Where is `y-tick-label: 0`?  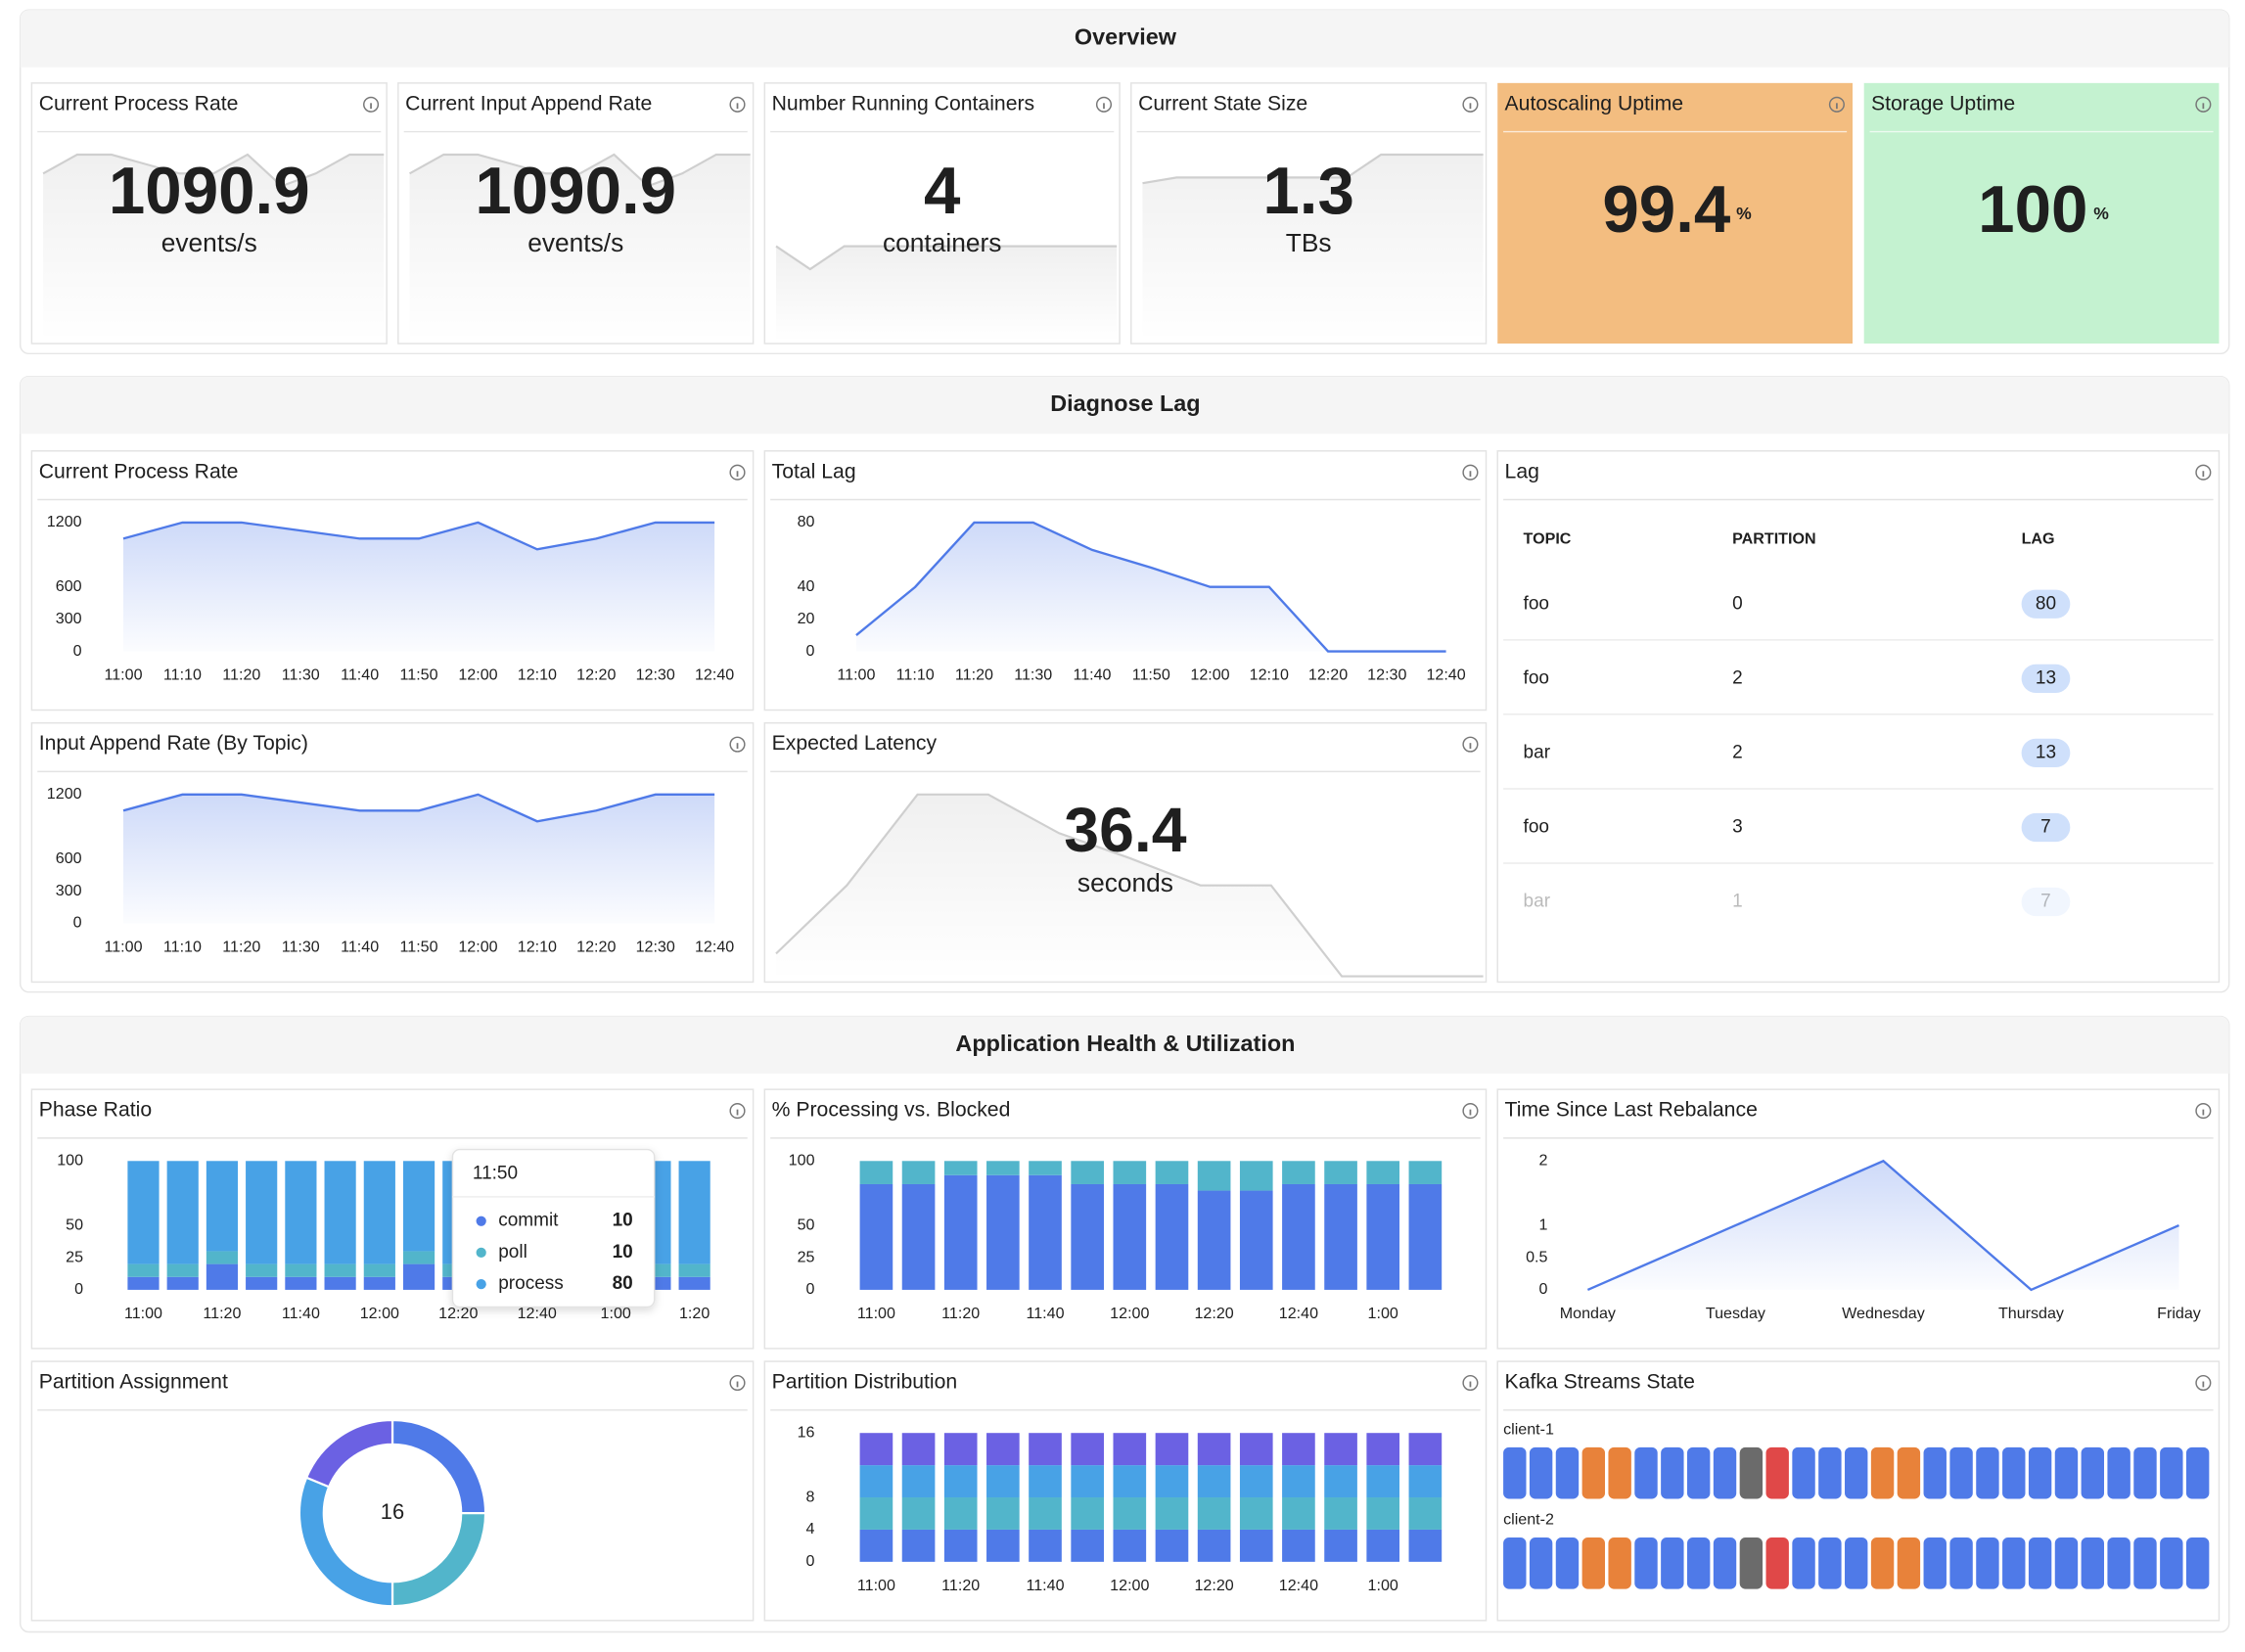 y-tick-label: 0 is located at coordinates (1542, 1289).